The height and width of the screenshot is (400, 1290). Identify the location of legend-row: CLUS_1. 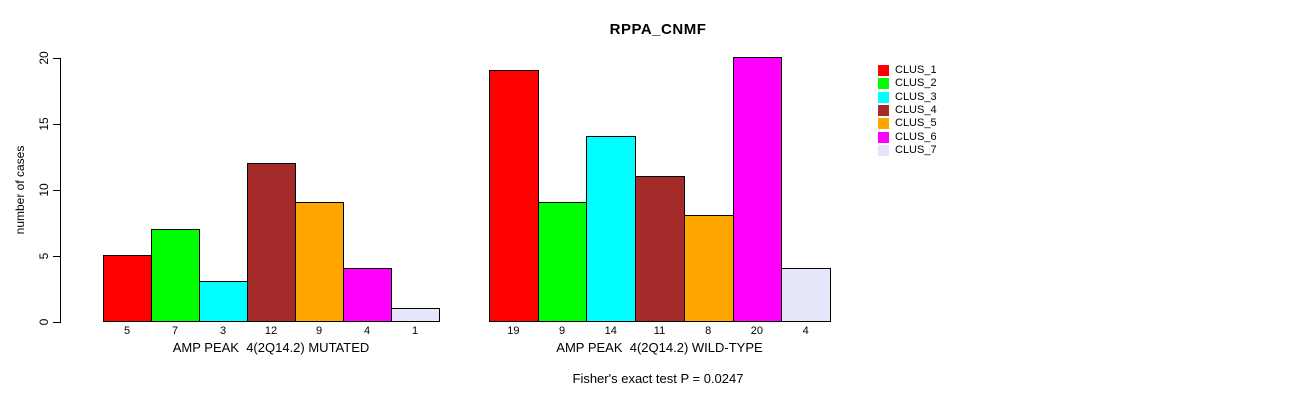
(907, 70).